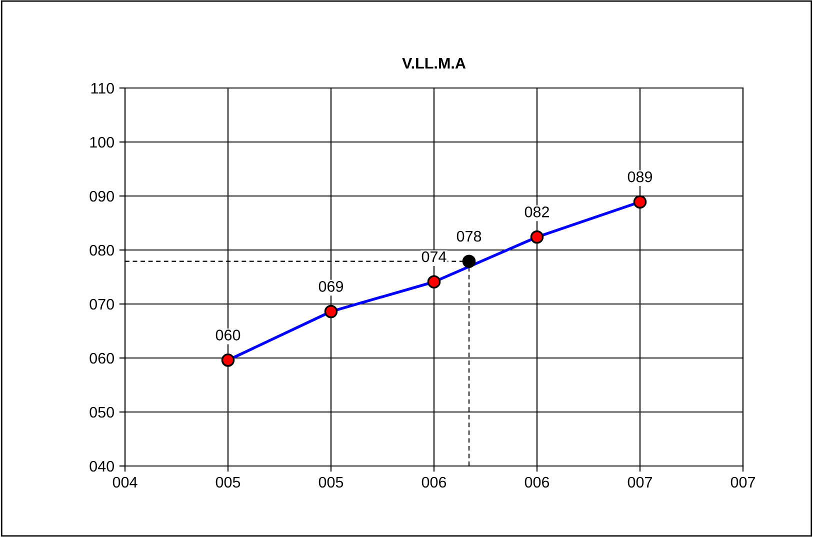 The image size is (813, 537). Describe the element at coordinates (469, 236) in the screenshot. I see `data-label: 078` at that location.